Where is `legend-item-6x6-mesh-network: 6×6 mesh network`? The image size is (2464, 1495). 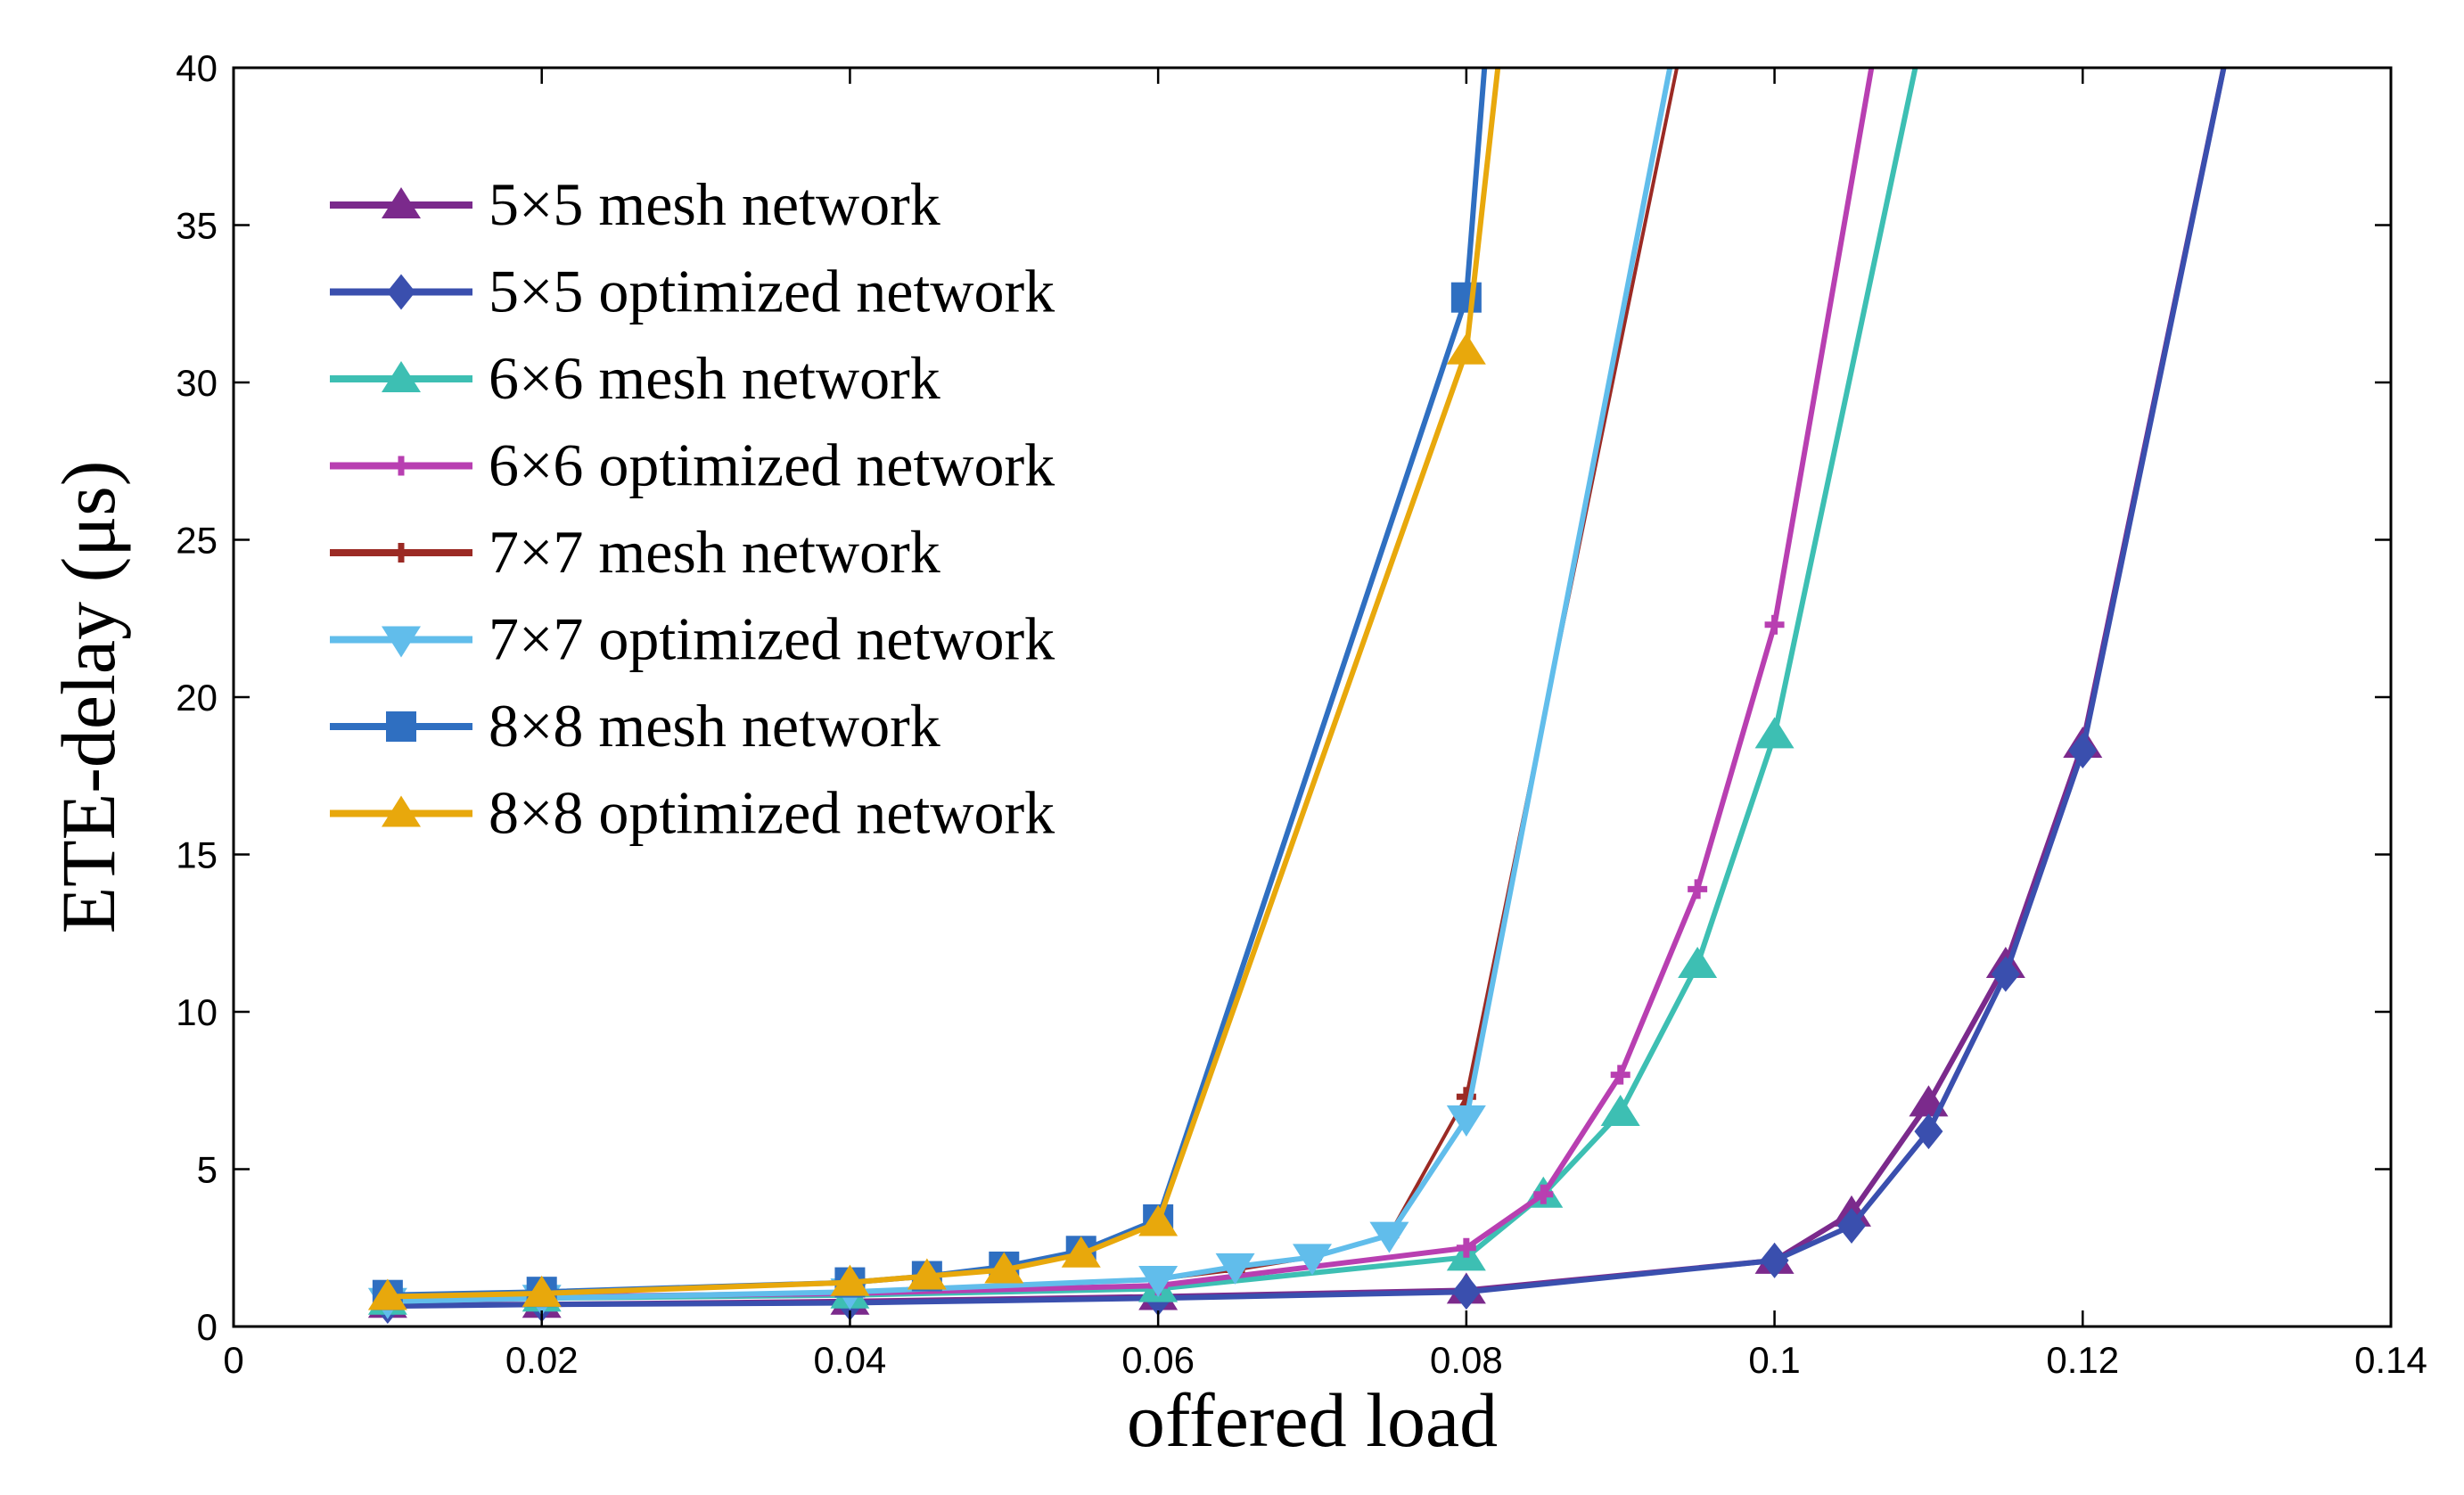 legend-item-6x6-mesh-network: 6×6 mesh network is located at coordinates (635, 378).